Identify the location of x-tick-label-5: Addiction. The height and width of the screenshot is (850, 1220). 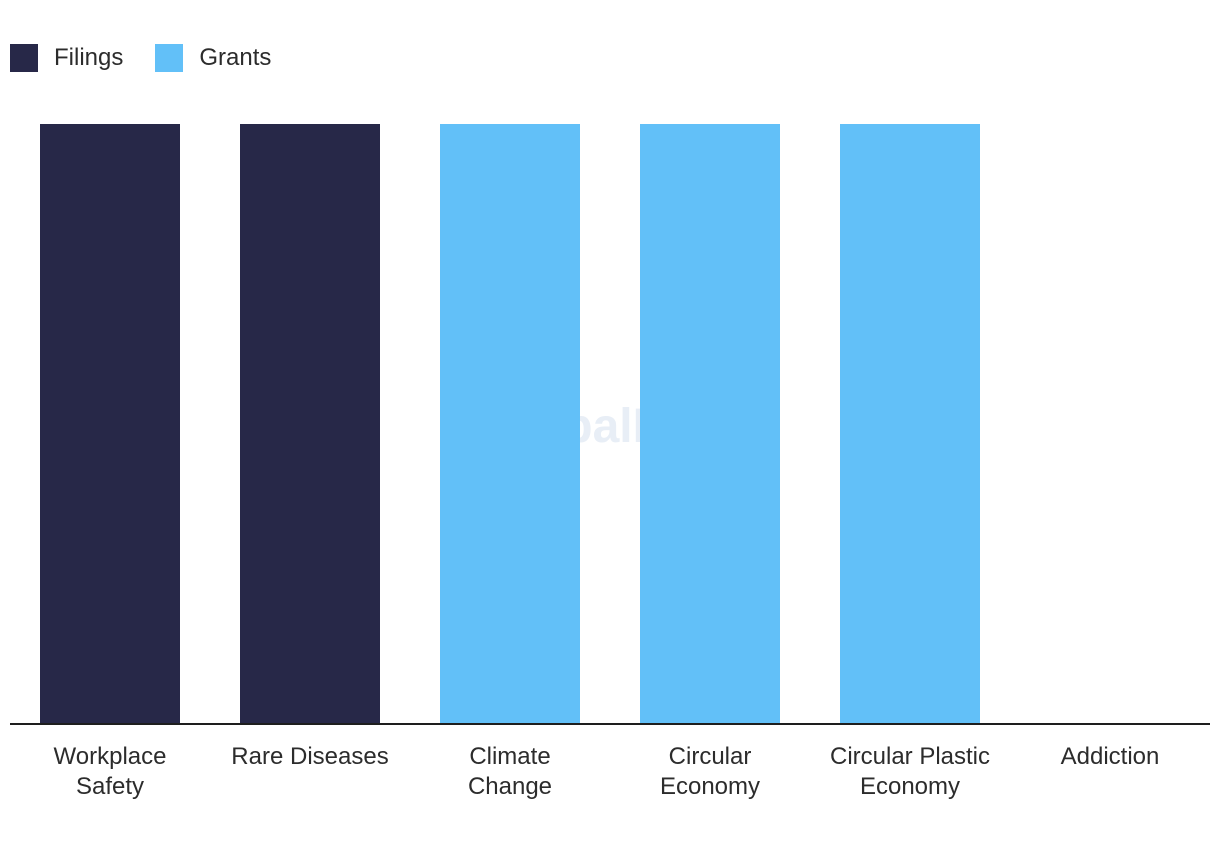
(1110, 756).